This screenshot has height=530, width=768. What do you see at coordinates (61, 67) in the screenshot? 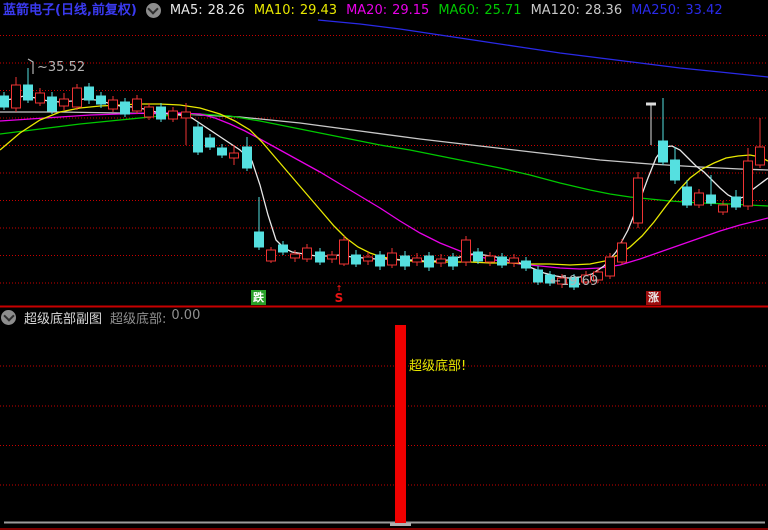
I see `high-price-label: ~35.52` at bounding box center [61, 67].